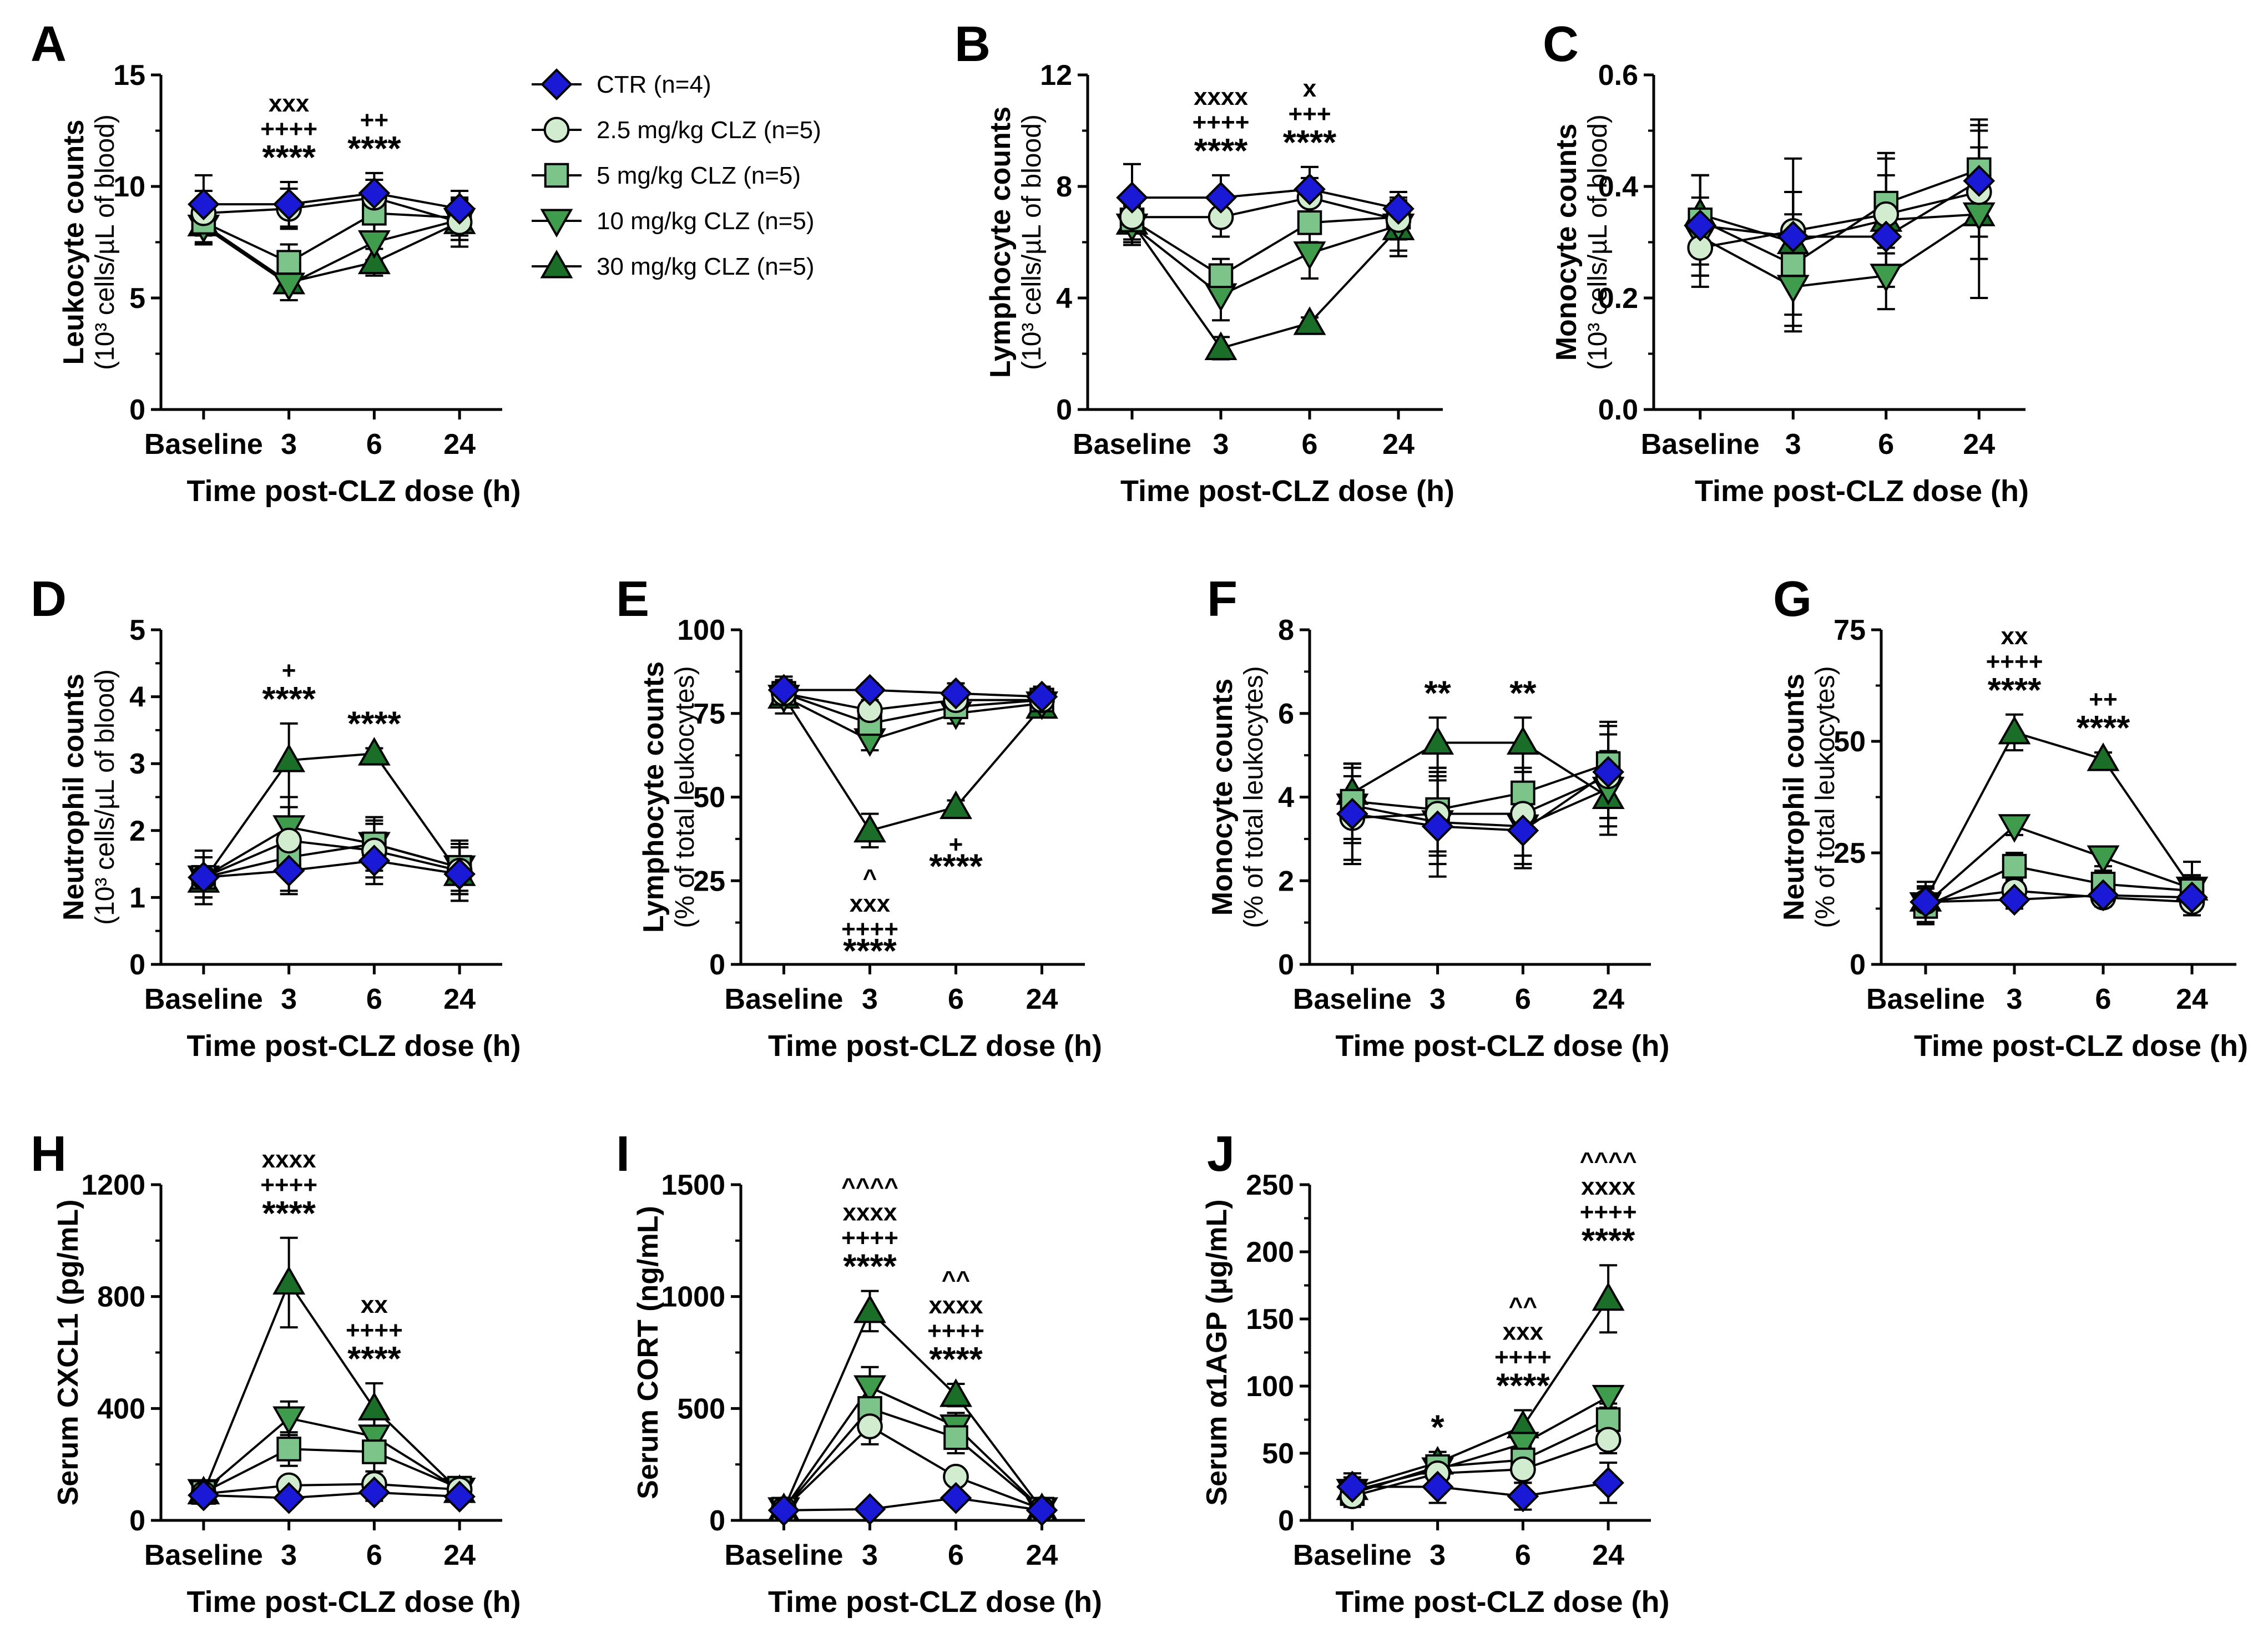 The image size is (2268, 1648). Describe the element at coordinates (74, 797) in the screenshot. I see `y-axis-title: Neutrophil counts` at that location.